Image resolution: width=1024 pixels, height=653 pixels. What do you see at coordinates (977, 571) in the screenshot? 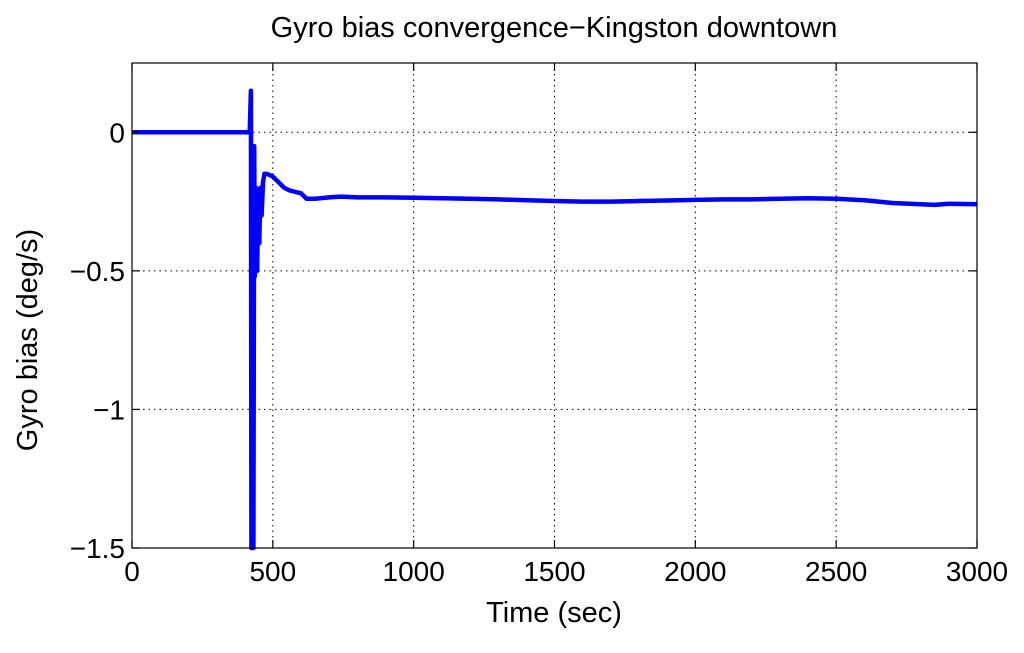
I see `x-tick-label: 3000` at bounding box center [977, 571].